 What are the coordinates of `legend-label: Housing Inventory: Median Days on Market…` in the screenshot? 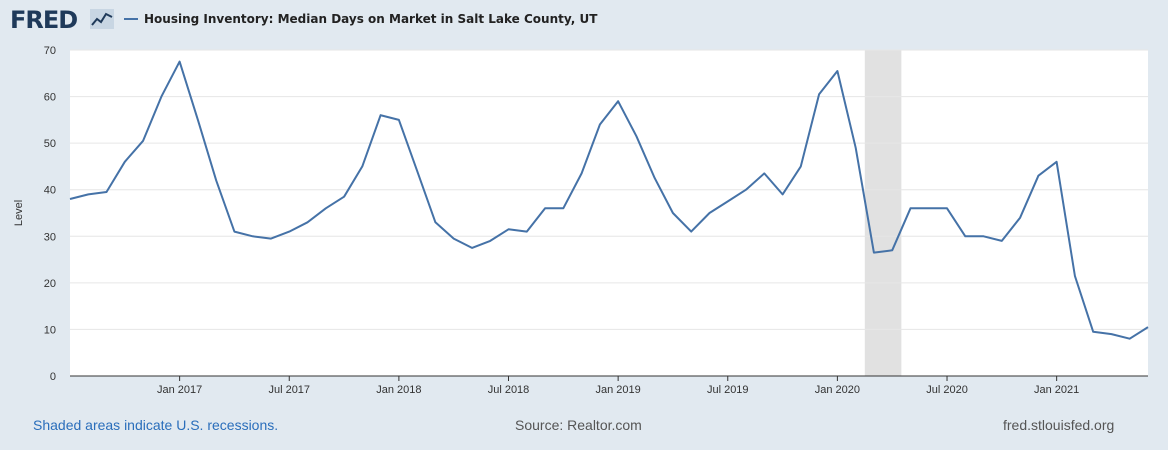 It's located at (371, 19).